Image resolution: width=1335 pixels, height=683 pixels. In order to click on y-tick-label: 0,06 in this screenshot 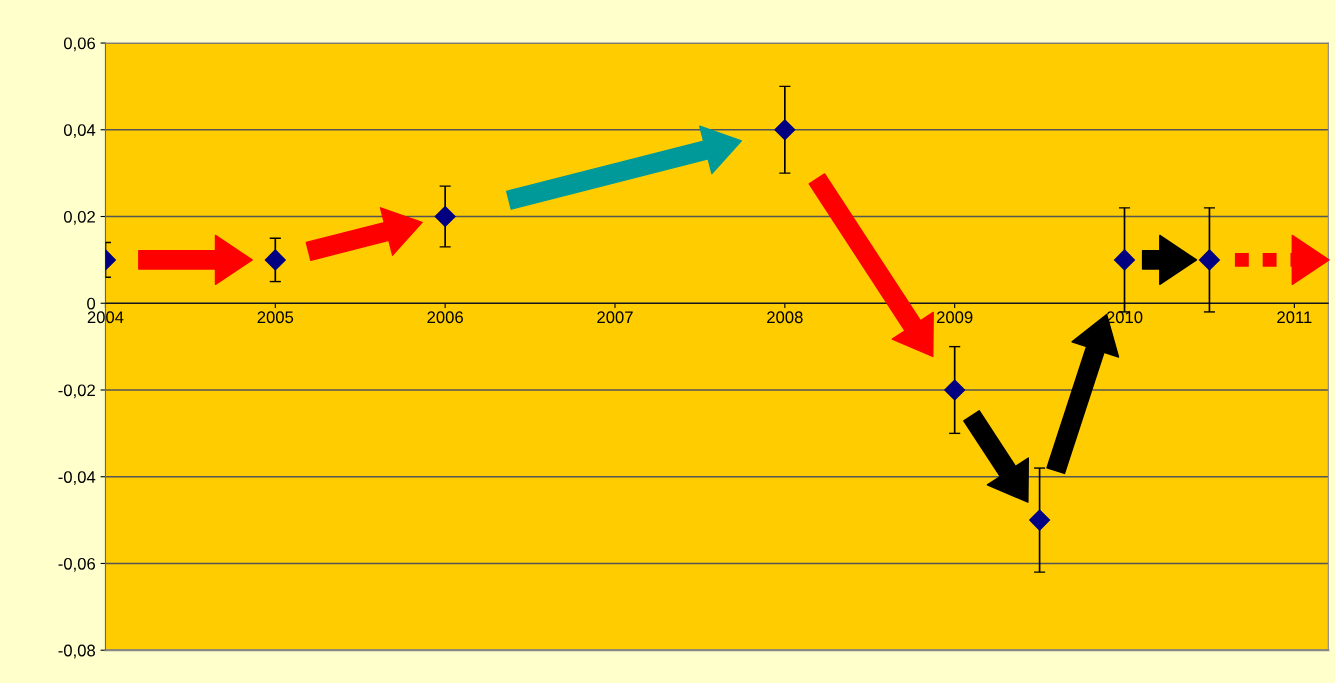, I will do `click(79, 44)`.